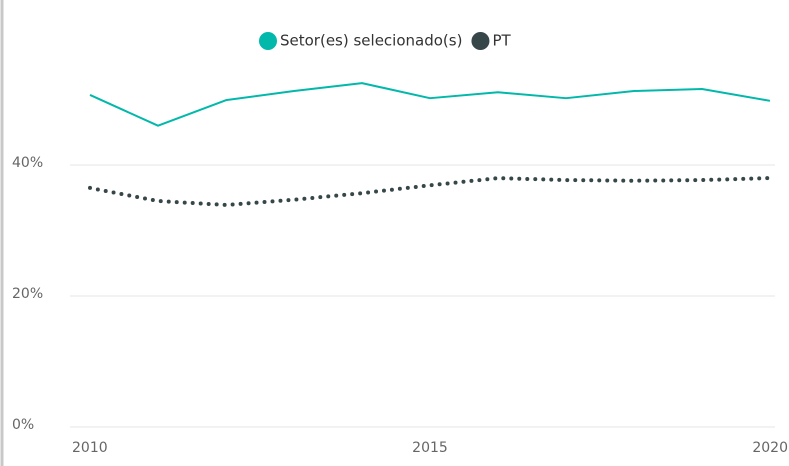 The width and height of the screenshot is (789, 466). I want to click on x-tick-label: 2020, so click(770, 448).